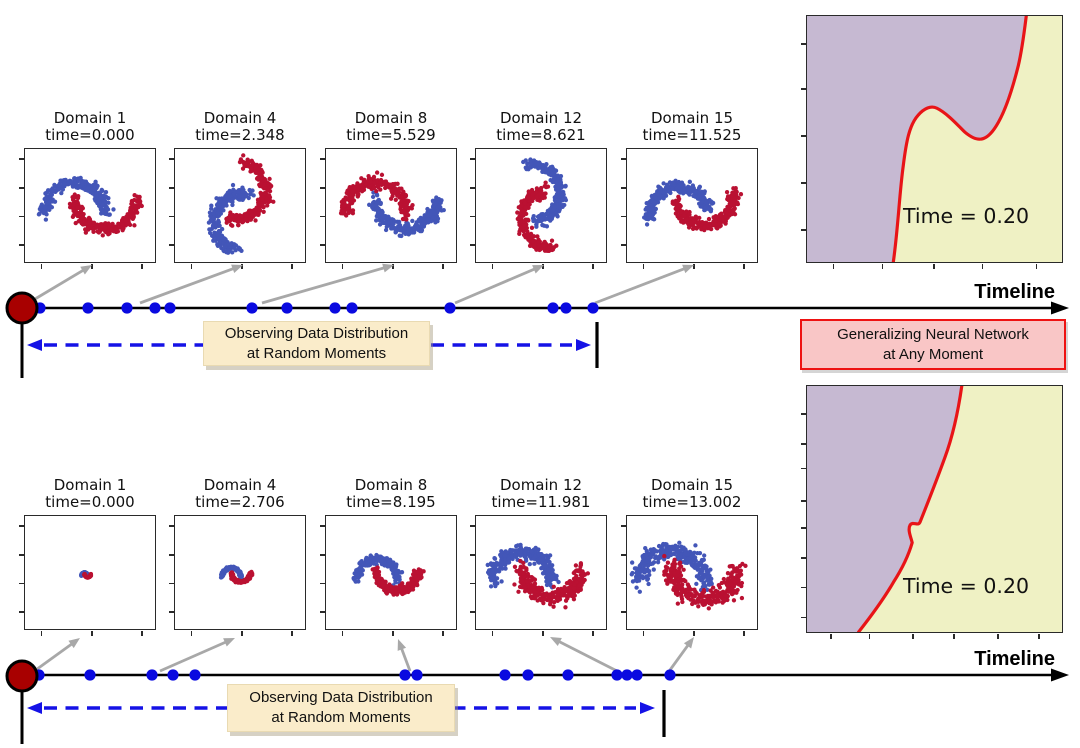 The height and width of the screenshot is (748, 1080). What do you see at coordinates (90, 134) in the screenshot?
I see `time-label: time=0.000` at bounding box center [90, 134].